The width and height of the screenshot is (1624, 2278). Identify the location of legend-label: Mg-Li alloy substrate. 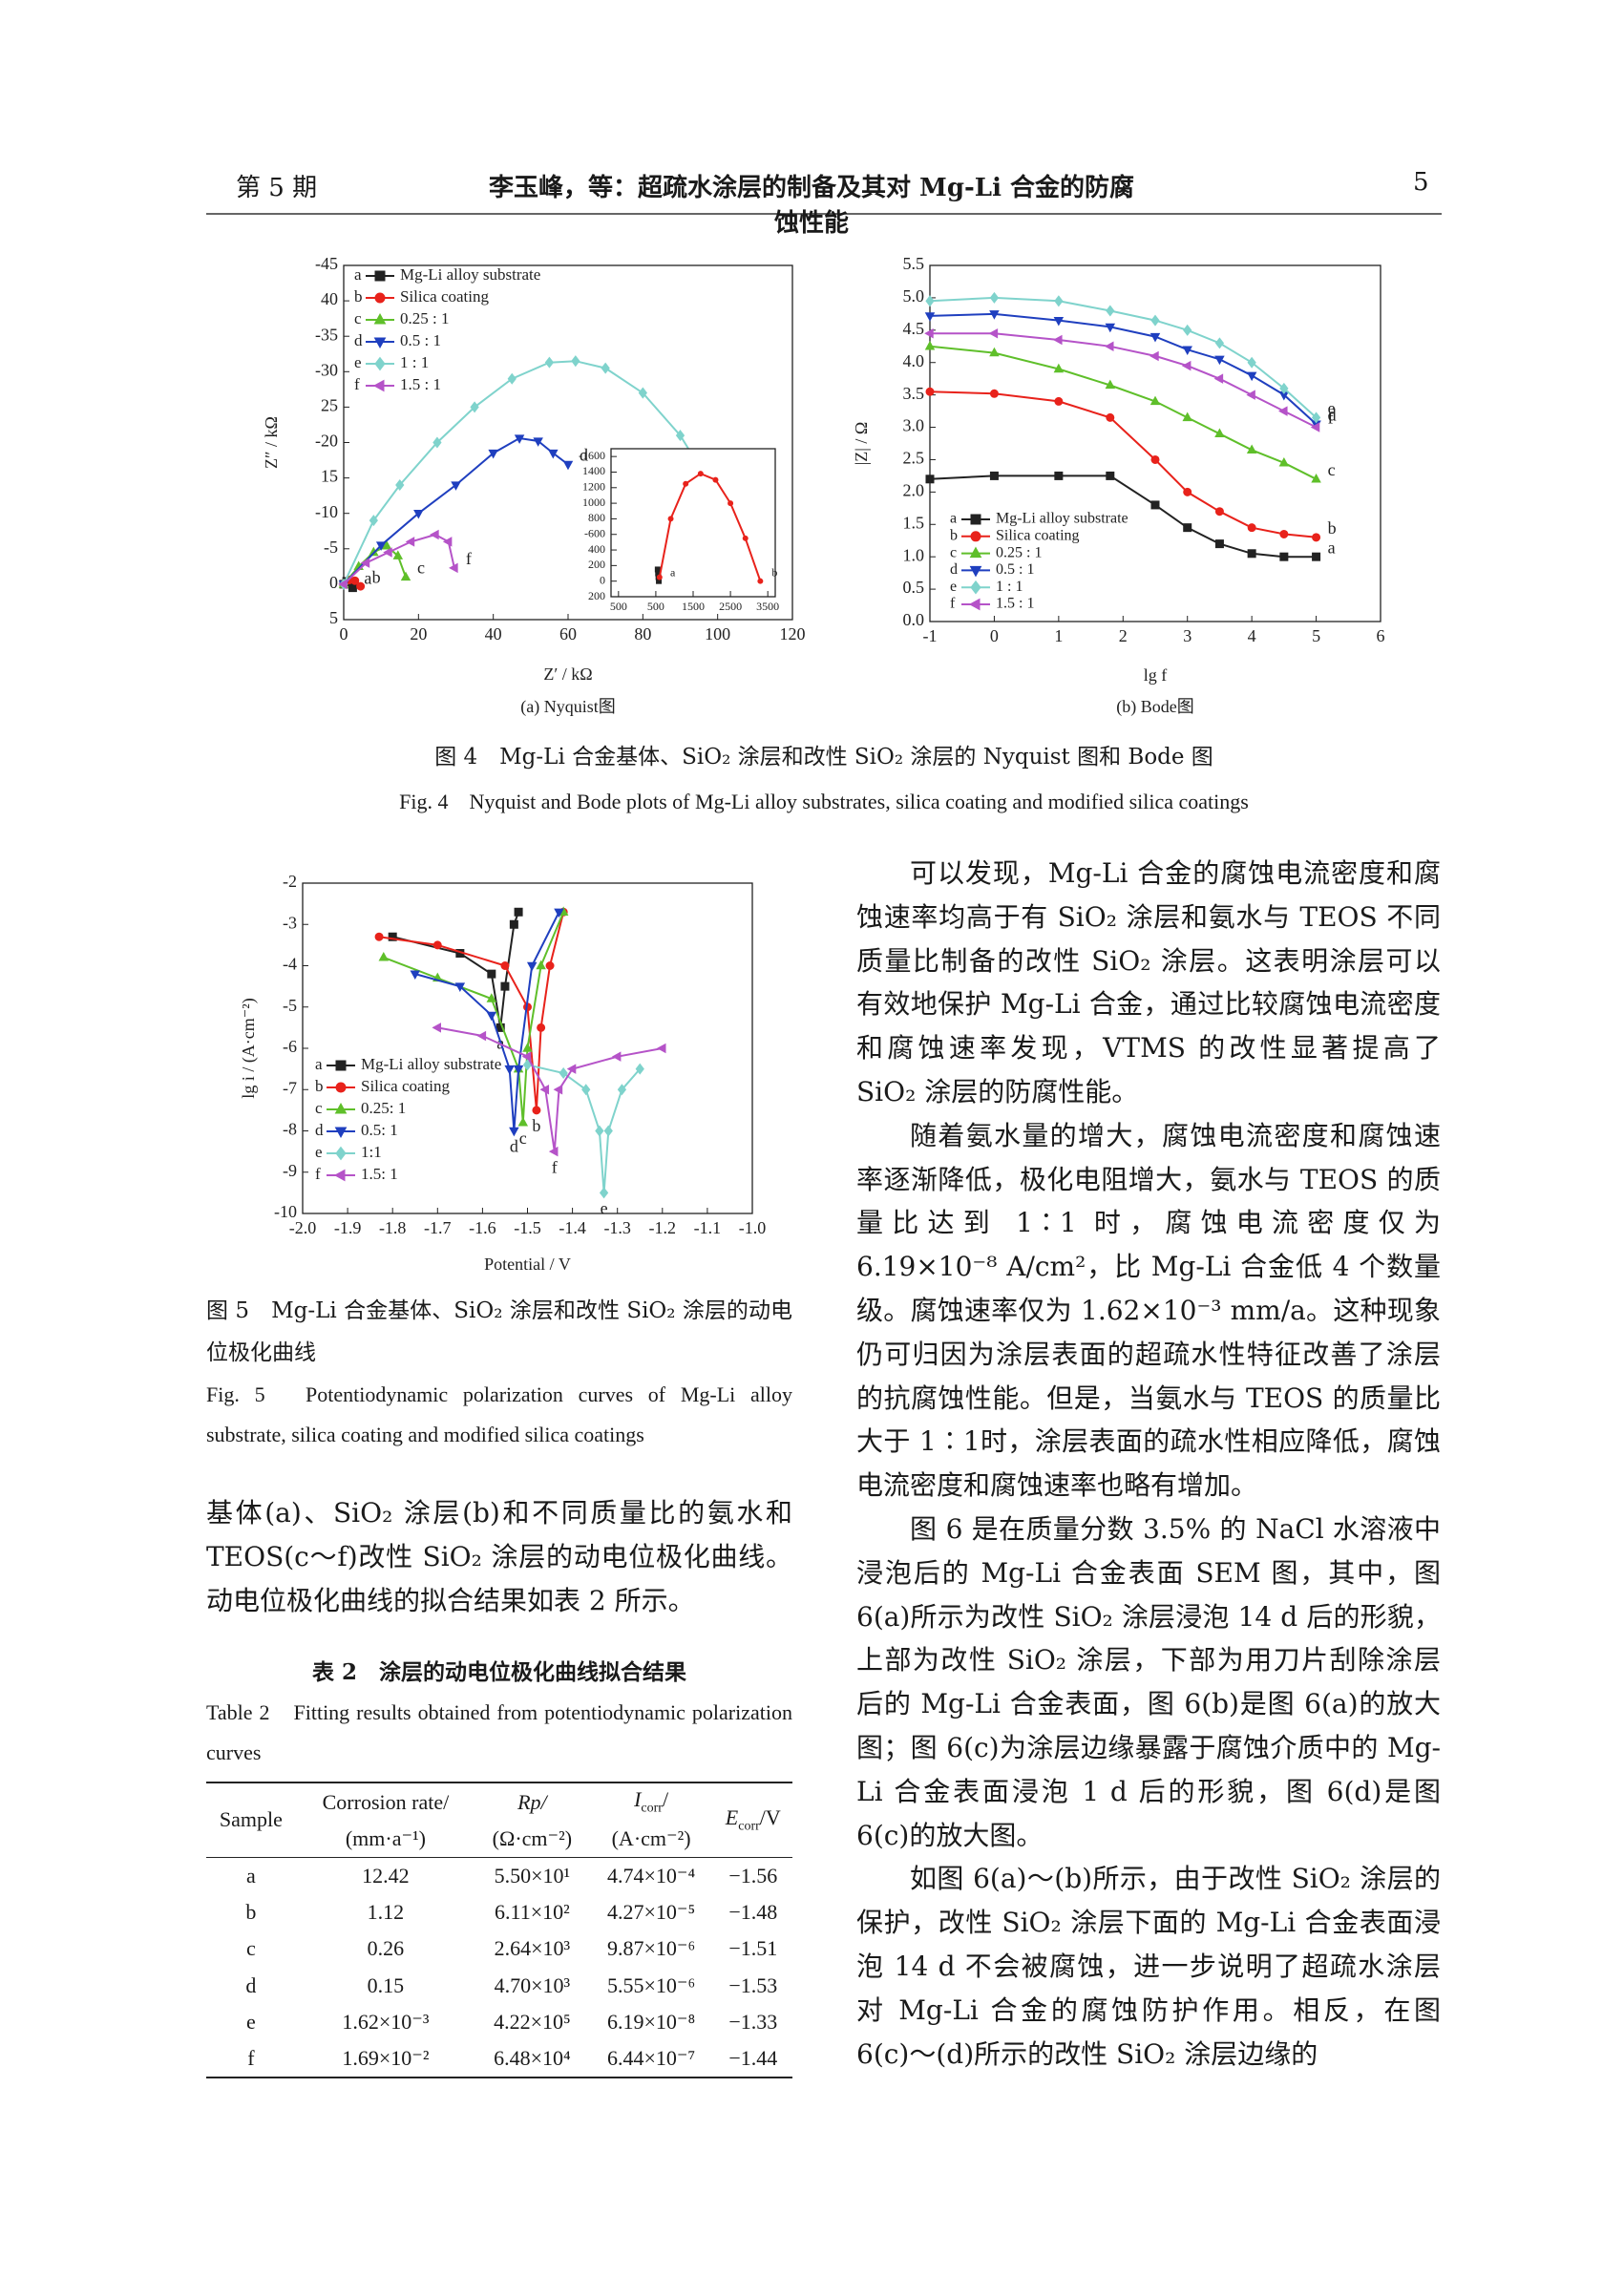
(1062, 519).